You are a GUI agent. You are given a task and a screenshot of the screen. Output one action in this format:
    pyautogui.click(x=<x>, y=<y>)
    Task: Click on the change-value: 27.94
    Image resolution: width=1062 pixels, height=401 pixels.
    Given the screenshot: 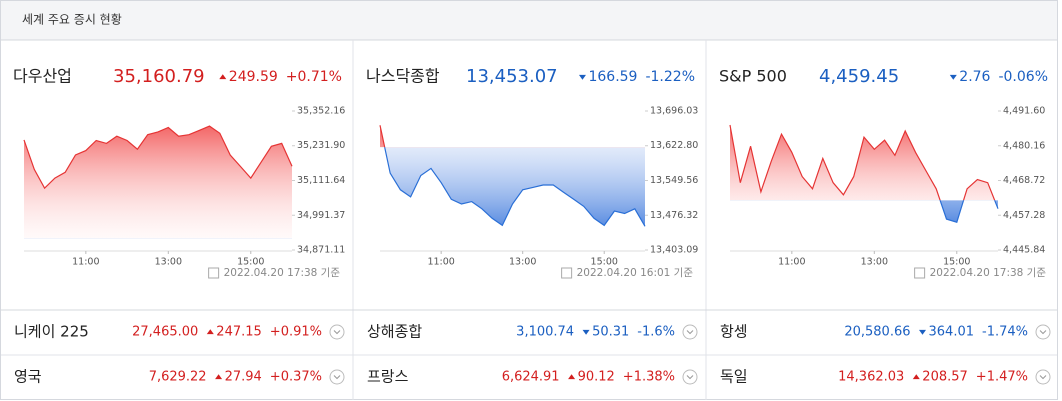 What is the action you would take?
    pyautogui.click(x=243, y=377)
    